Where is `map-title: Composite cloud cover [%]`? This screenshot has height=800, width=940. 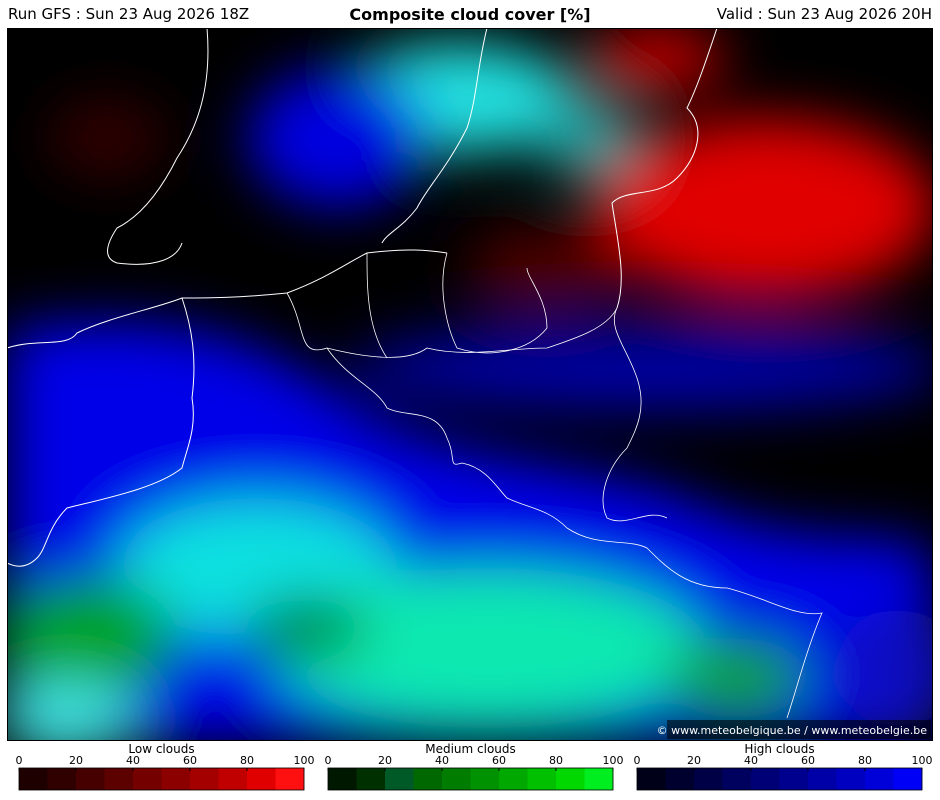
map-title: Composite cloud cover [%] is located at coordinates (470, 14).